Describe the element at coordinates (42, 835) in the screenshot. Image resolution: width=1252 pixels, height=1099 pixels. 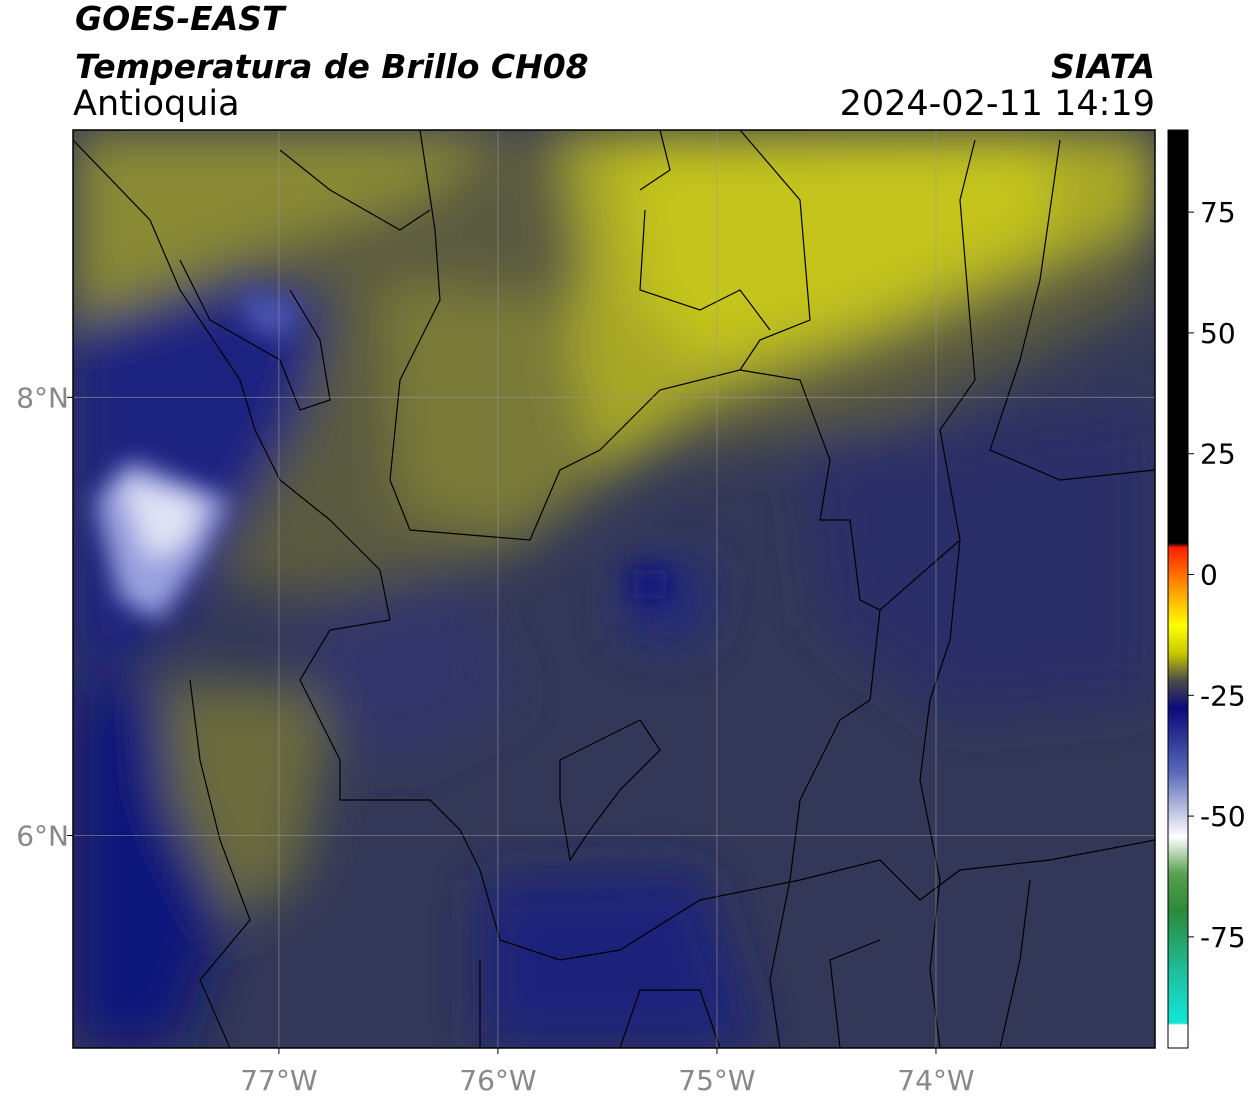
I see `y-tick-label: 6°N` at that location.